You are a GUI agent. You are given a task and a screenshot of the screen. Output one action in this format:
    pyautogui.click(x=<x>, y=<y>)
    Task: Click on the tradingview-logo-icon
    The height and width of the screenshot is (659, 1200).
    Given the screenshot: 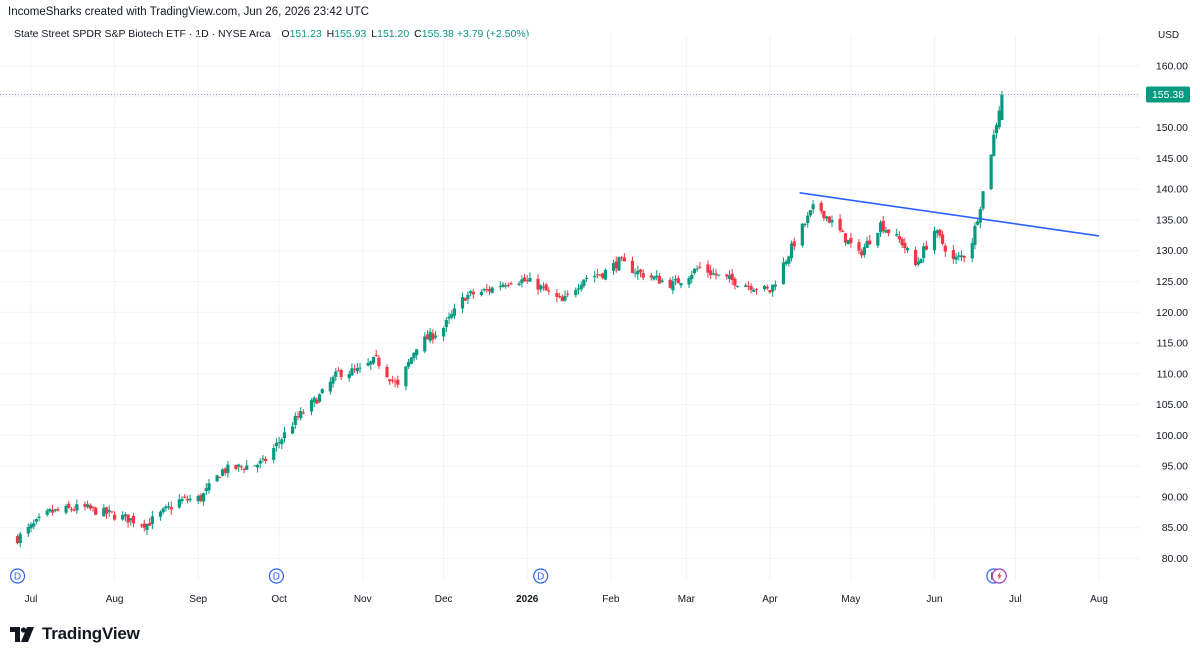 What is the action you would take?
    pyautogui.click(x=22, y=634)
    